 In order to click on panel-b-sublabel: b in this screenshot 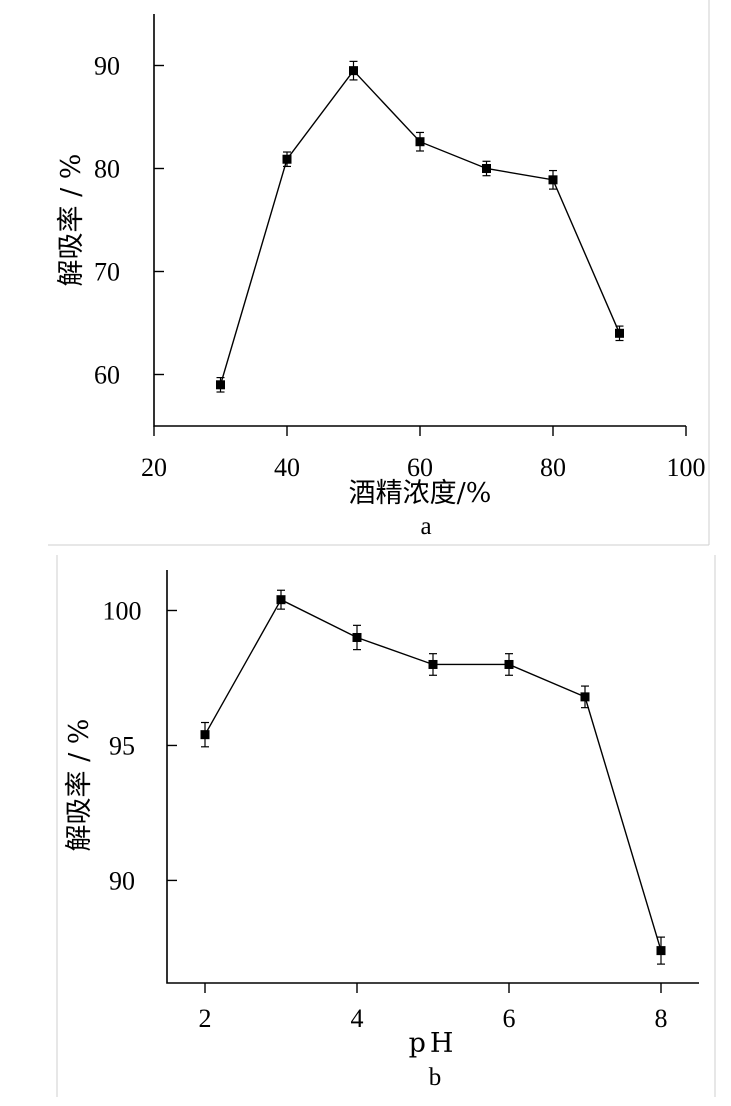, I will do `click(435, 1077)`.